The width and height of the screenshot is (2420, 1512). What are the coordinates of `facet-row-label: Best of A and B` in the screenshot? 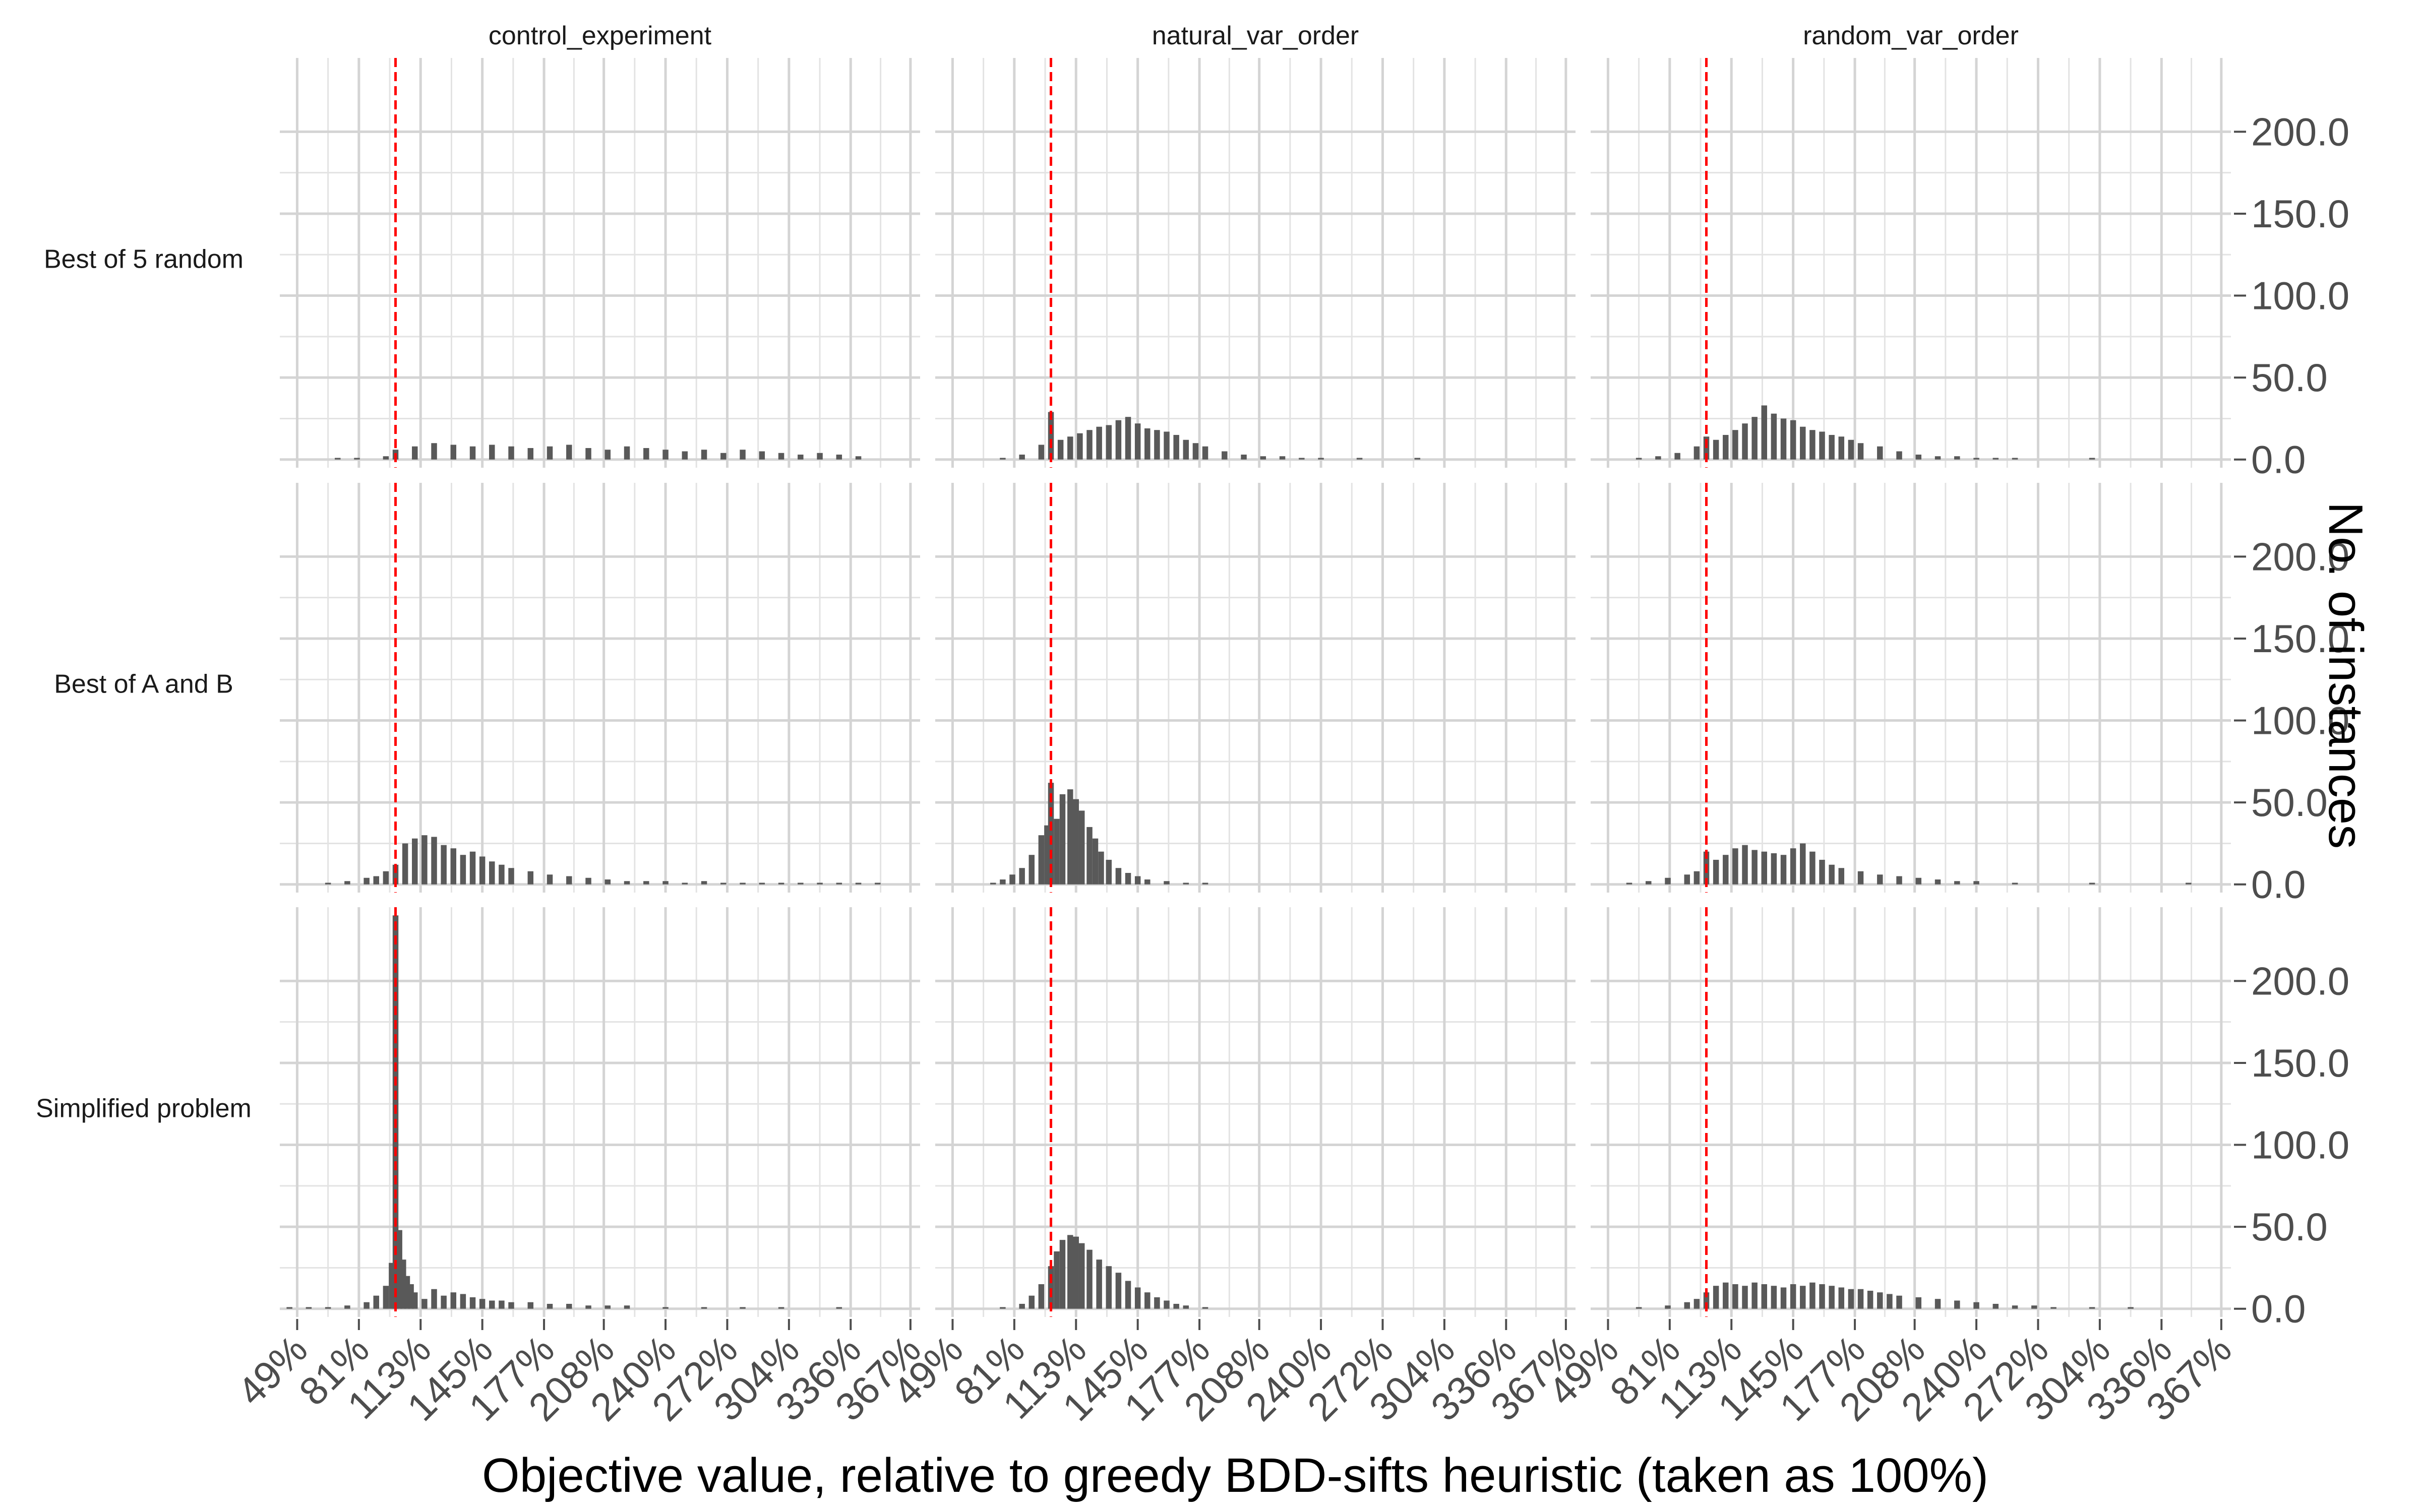 It's located at (143, 684).